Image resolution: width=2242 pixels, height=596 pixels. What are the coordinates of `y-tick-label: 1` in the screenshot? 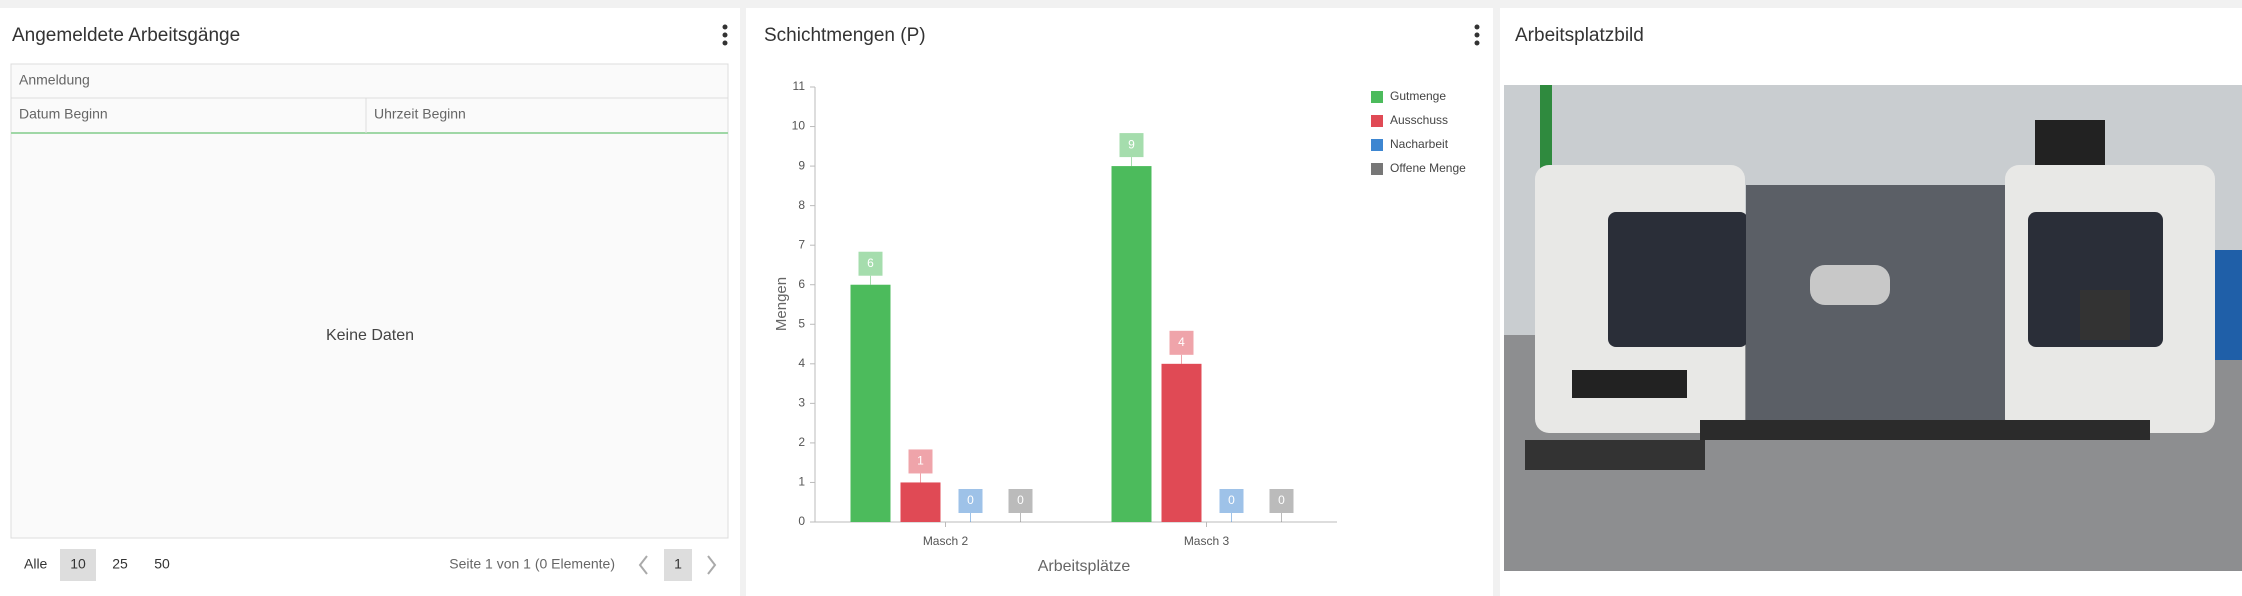 It's located at (801, 482).